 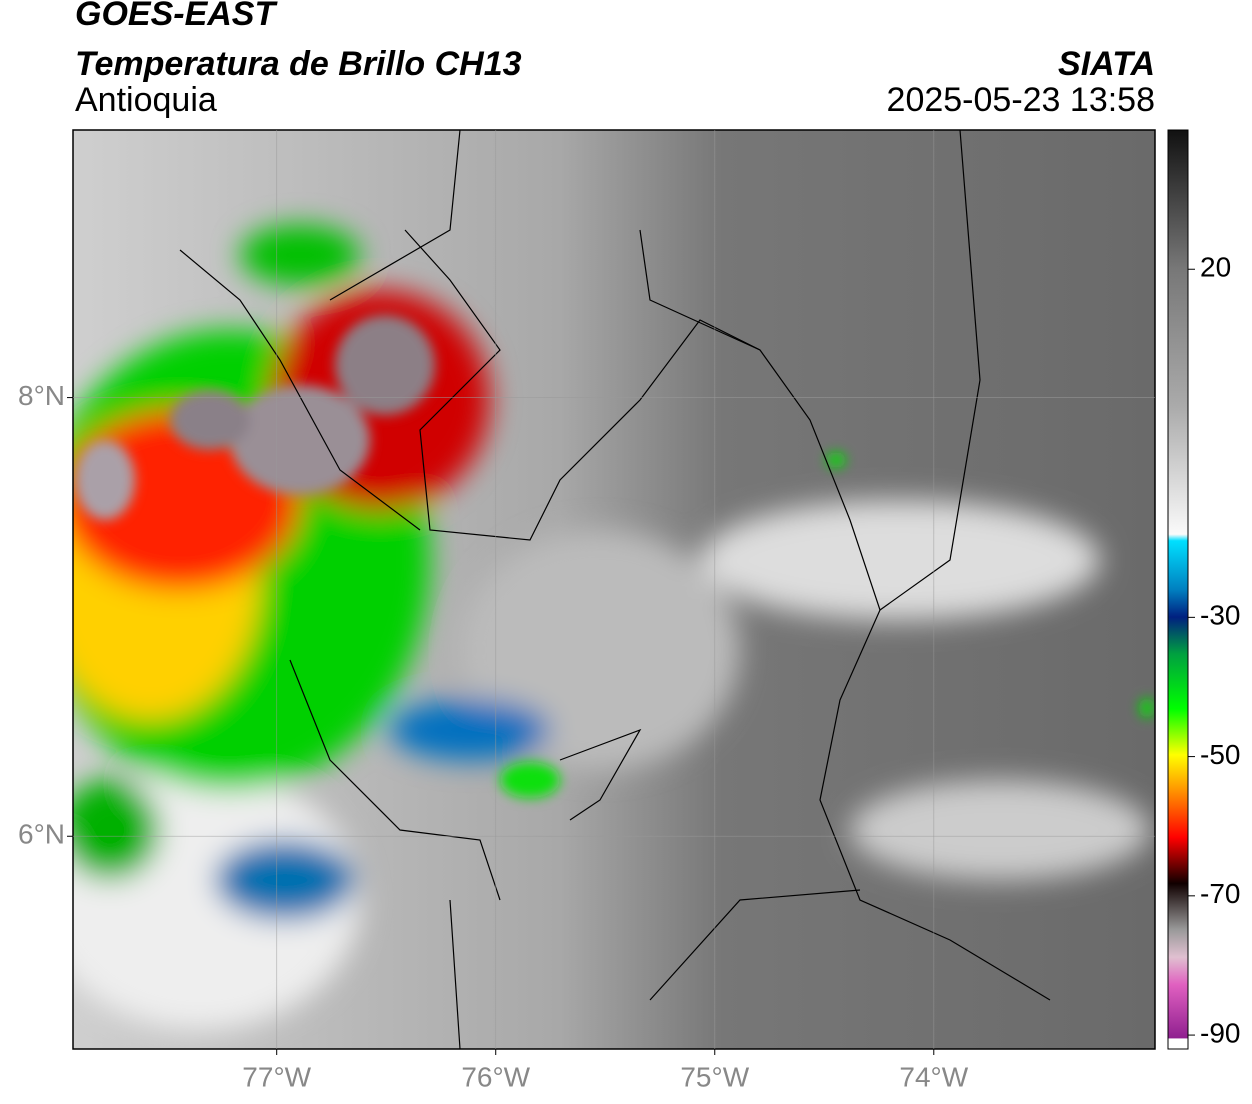 I want to click on colorbar-tick-label: -70, so click(x=1220, y=893).